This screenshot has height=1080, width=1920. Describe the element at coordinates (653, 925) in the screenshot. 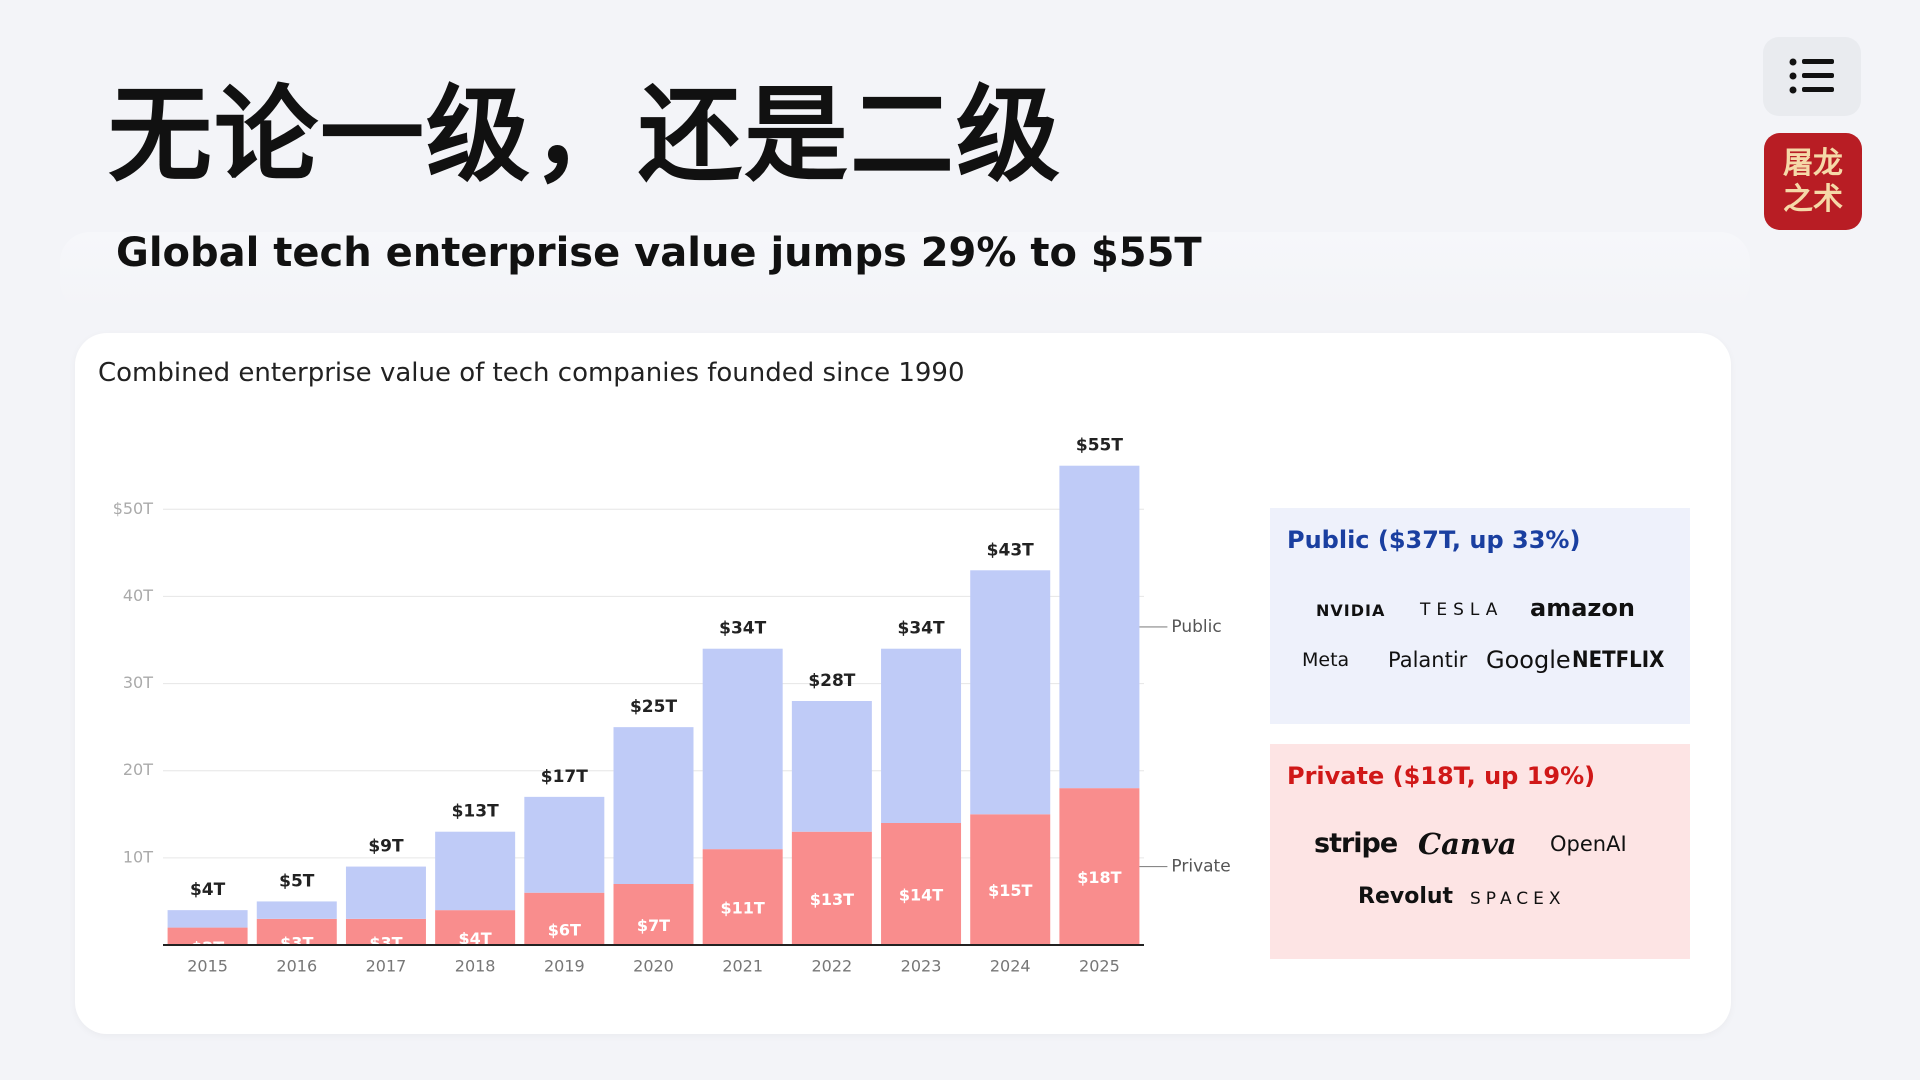

I see `value-label: $7T` at that location.